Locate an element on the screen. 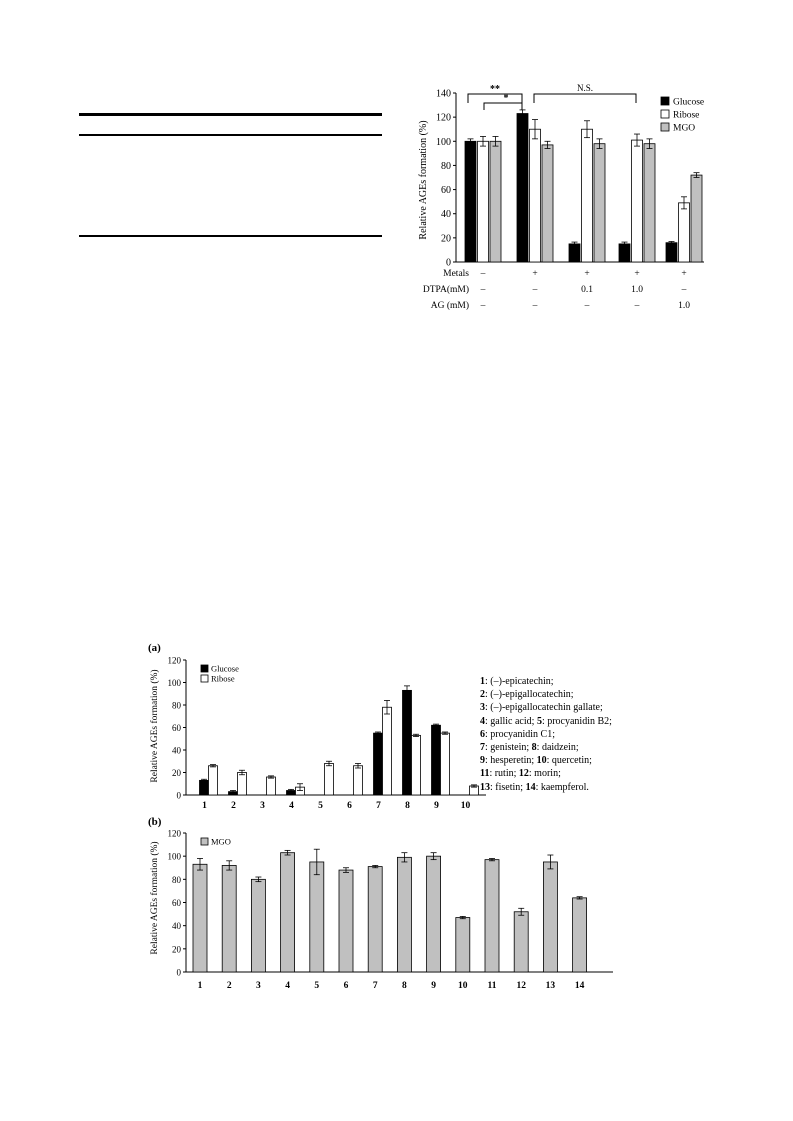 This screenshot has height=1121, width=793. compound-name: : kaempferol. is located at coordinates (562, 787).